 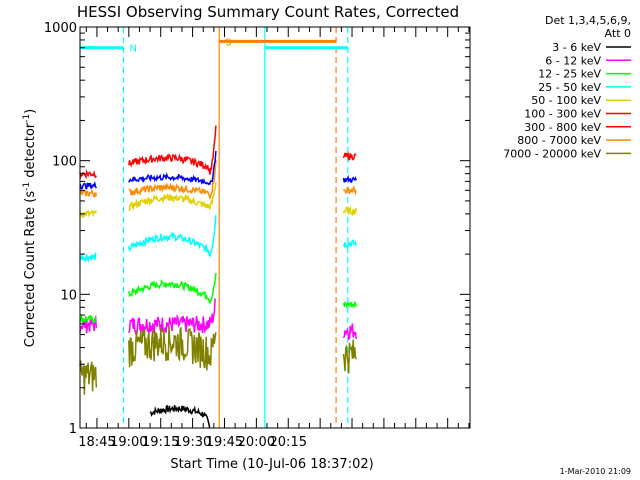 I want to click on x-tick-label: 18:45, so click(x=96, y=442).